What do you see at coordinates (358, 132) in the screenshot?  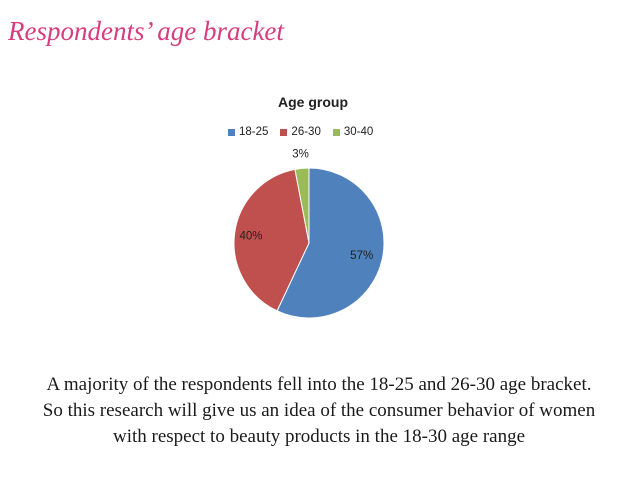 I see `legend-label-30-40: 30-40` at bounding box center [358, 132].